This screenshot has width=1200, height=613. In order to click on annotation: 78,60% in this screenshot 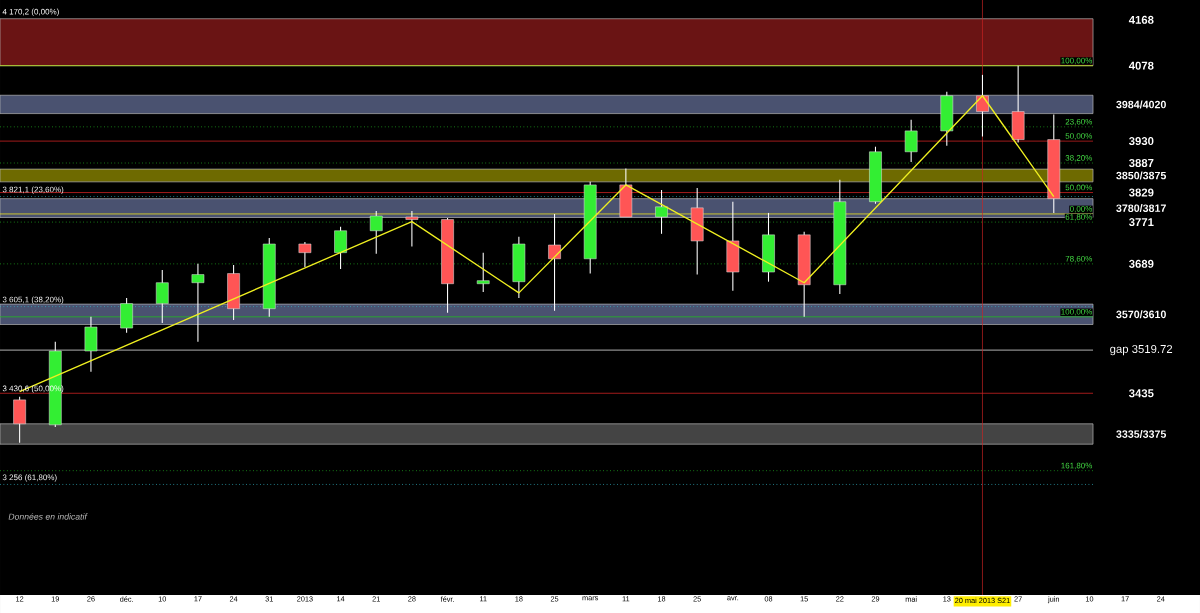, I will do `click(1079, 259)`.